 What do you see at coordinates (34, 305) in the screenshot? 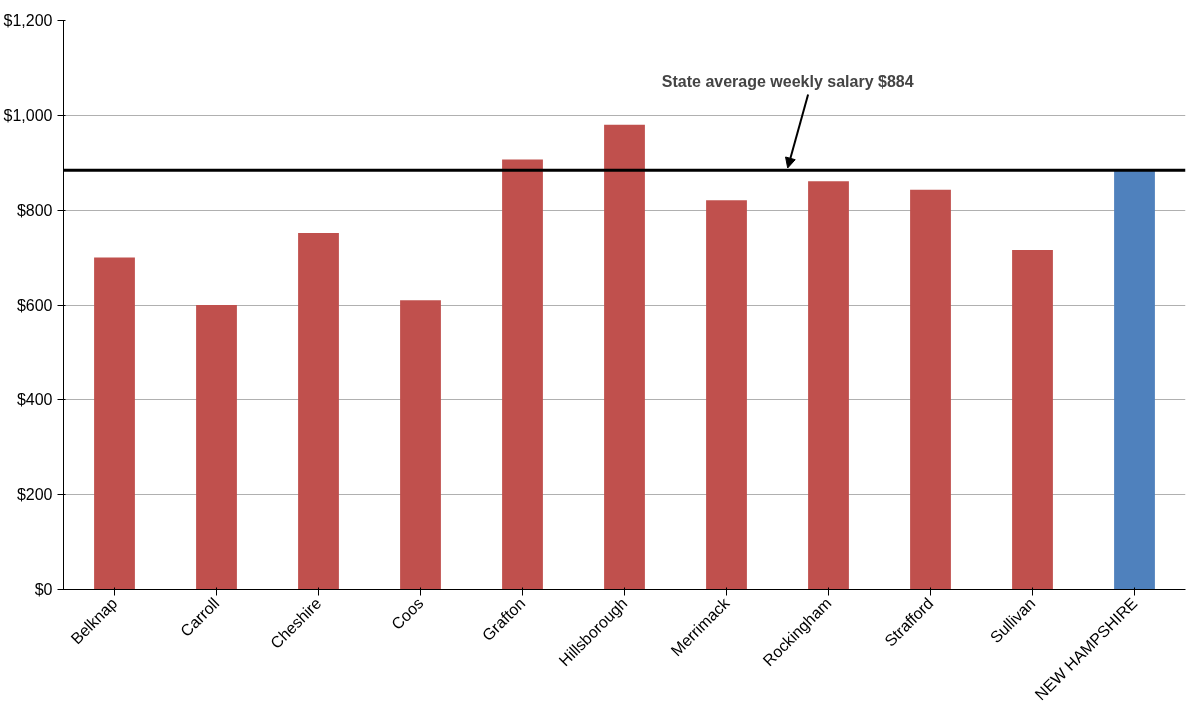
I see `y-tick-label: $600` at bounding box center [34, 305].